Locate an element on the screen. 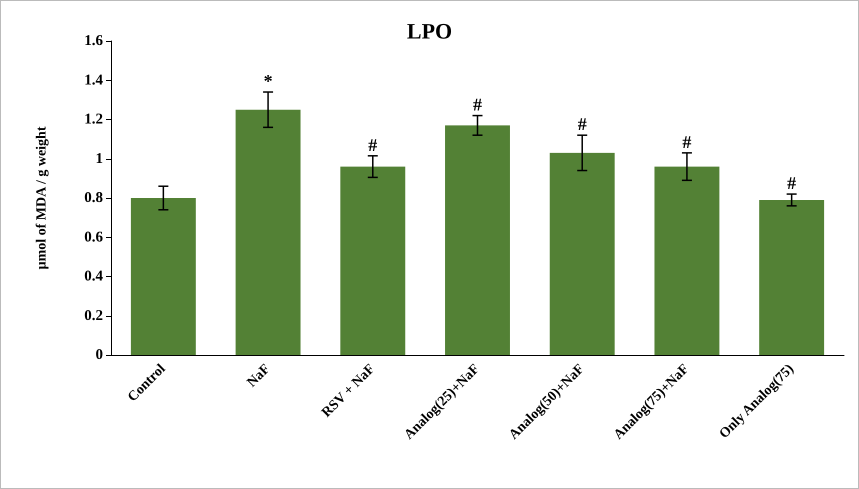 Image resolution: width=859 pixels, height=489 pixels. y-tick-label: 0.4 is located at coordinates (94, 276).